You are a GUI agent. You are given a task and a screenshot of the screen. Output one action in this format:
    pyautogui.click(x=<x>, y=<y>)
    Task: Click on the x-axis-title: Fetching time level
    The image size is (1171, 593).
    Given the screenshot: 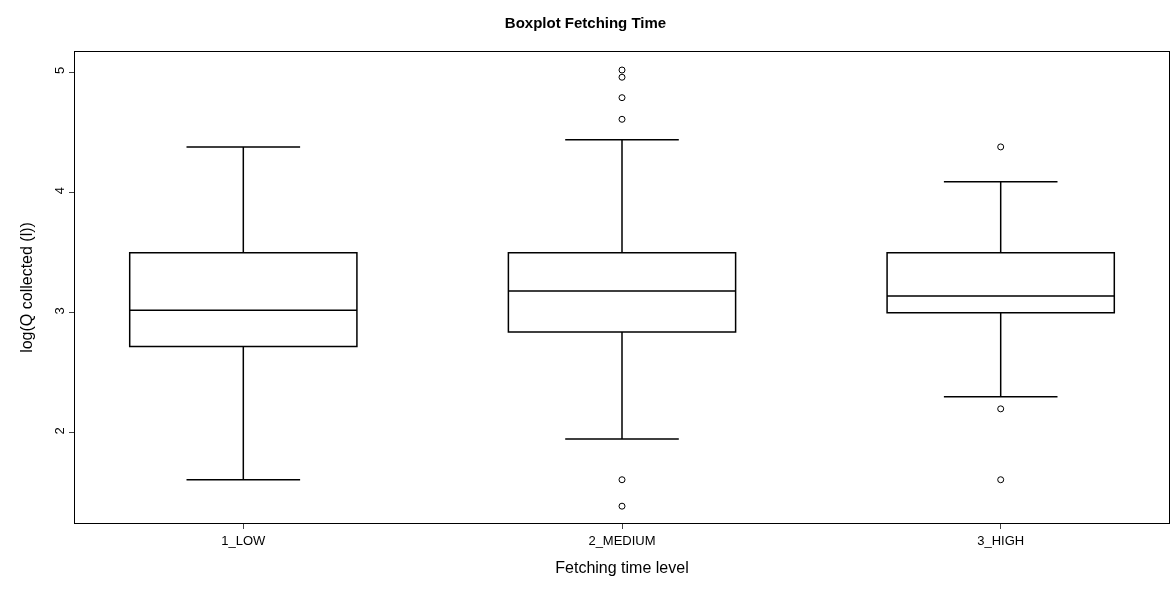 What is the action you would take?
    pyautogui.click(x=622, y=568)
    